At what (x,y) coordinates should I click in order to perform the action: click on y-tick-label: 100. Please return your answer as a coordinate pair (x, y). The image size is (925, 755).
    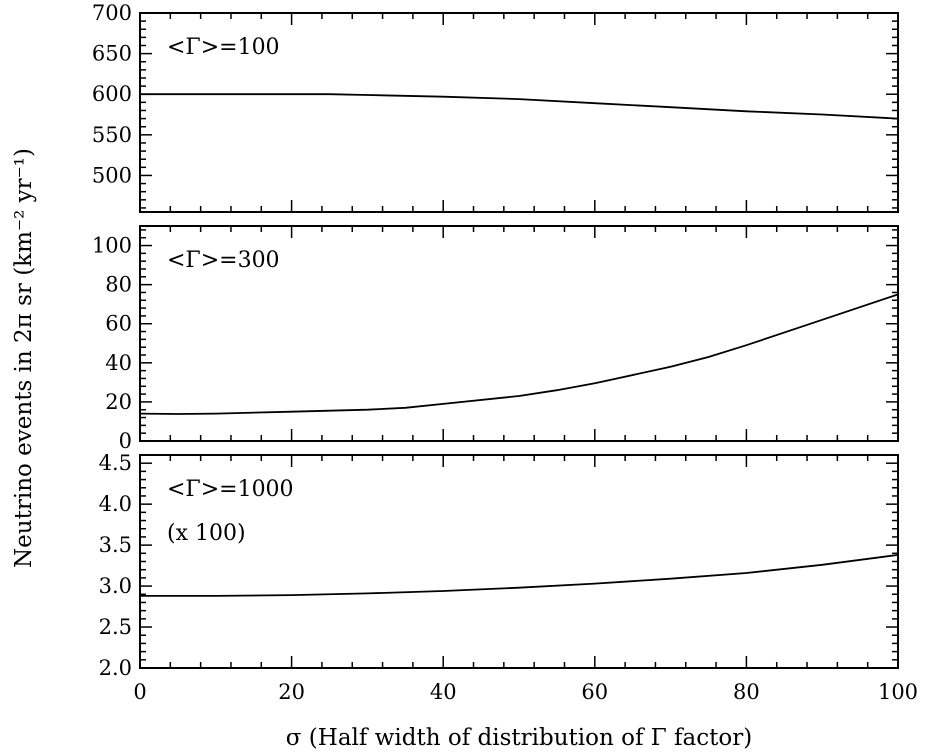
    Looking at the image, I should click on (112, 246).